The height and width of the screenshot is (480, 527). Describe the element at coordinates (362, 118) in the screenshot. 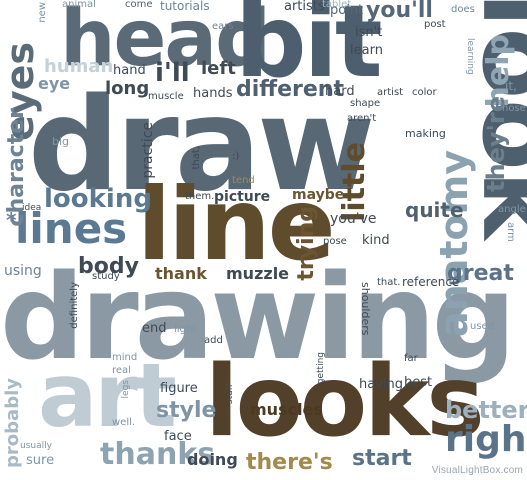

I see `word-aren-t: aren't` at that location.